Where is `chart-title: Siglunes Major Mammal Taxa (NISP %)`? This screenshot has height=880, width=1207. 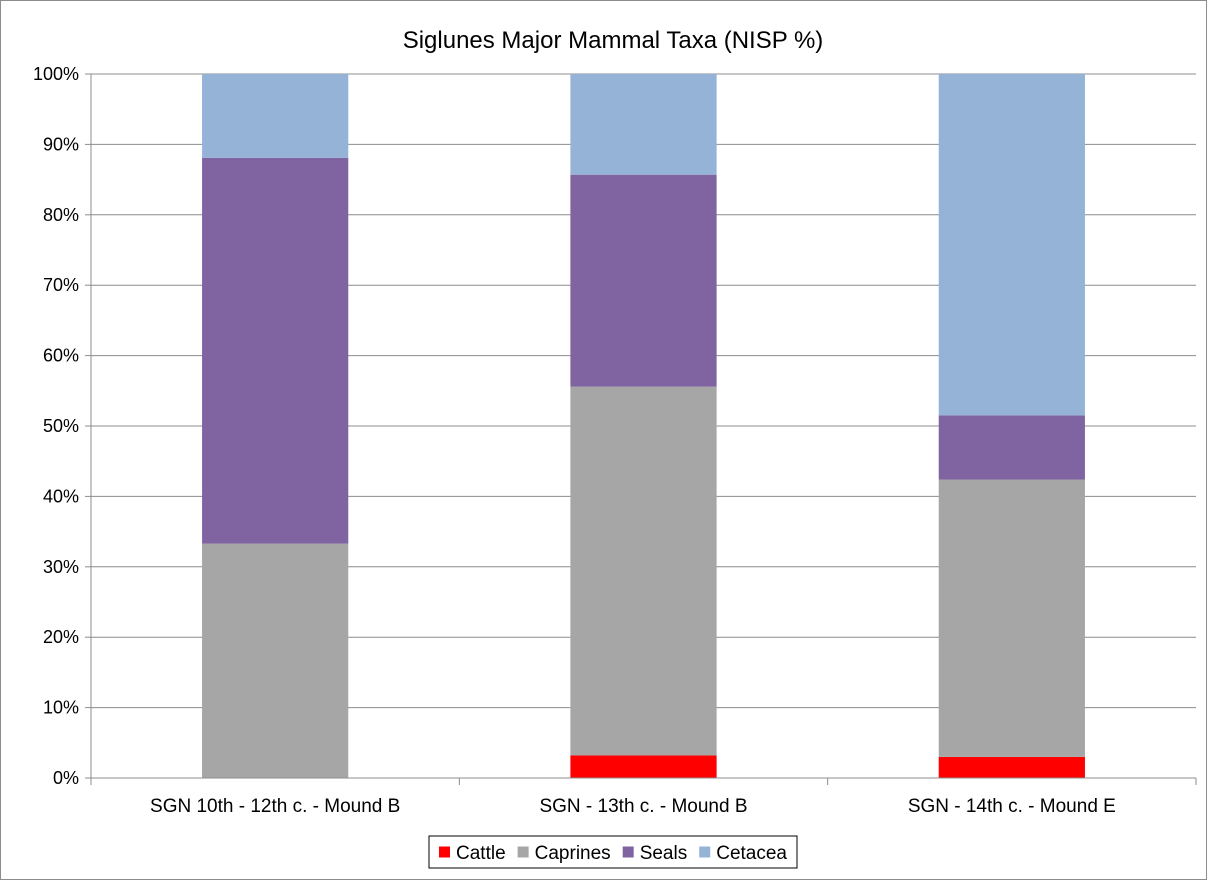 chart-title: Siglunes Major Mammal Taxa (NISP %) is located at coordinates (613, 40).